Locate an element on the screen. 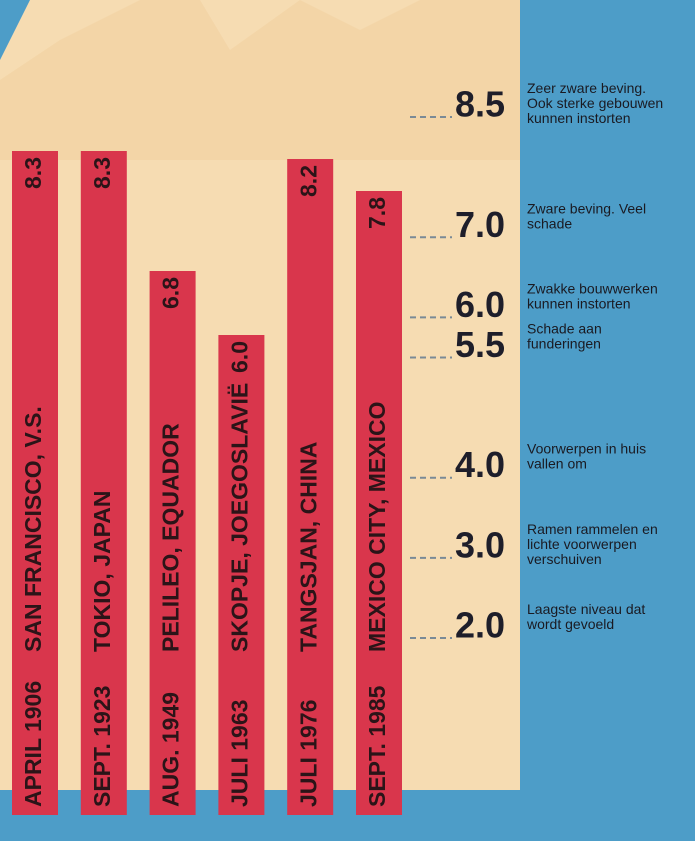  bar-labels: APRIL 1906 SAN FRANCISCO, V.S. 8.3 is located at coordinates (33, 482).